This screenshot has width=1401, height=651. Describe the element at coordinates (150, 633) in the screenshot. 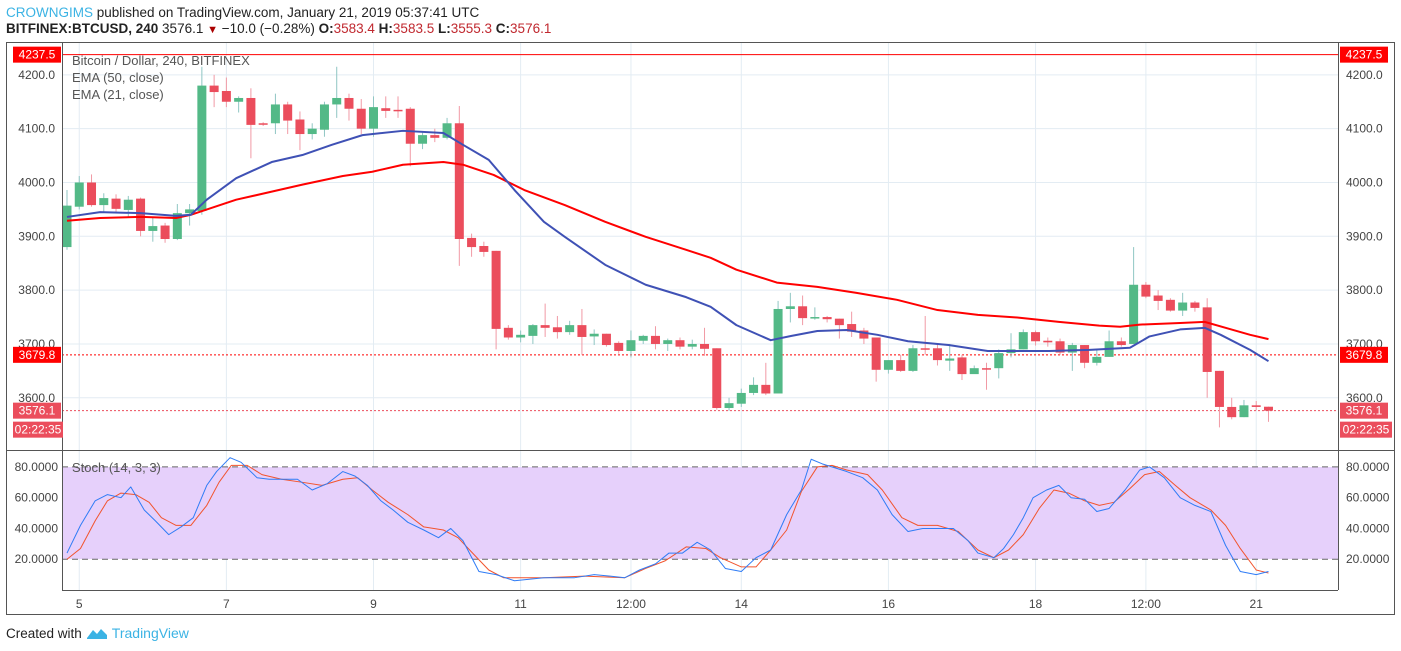

I see `tradingview-link: TradingView` at that location.